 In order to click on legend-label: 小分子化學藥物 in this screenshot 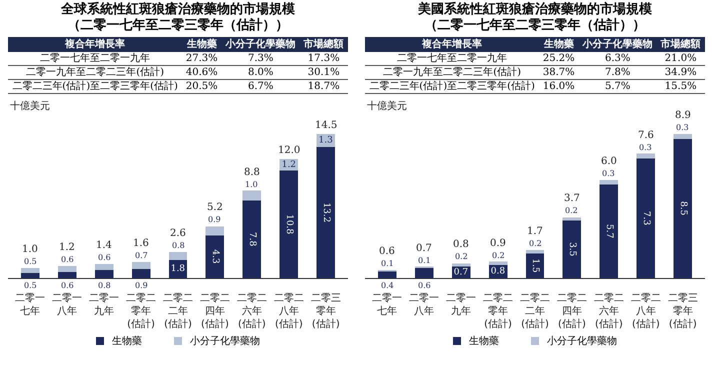, I will do `click(225, 341)`.